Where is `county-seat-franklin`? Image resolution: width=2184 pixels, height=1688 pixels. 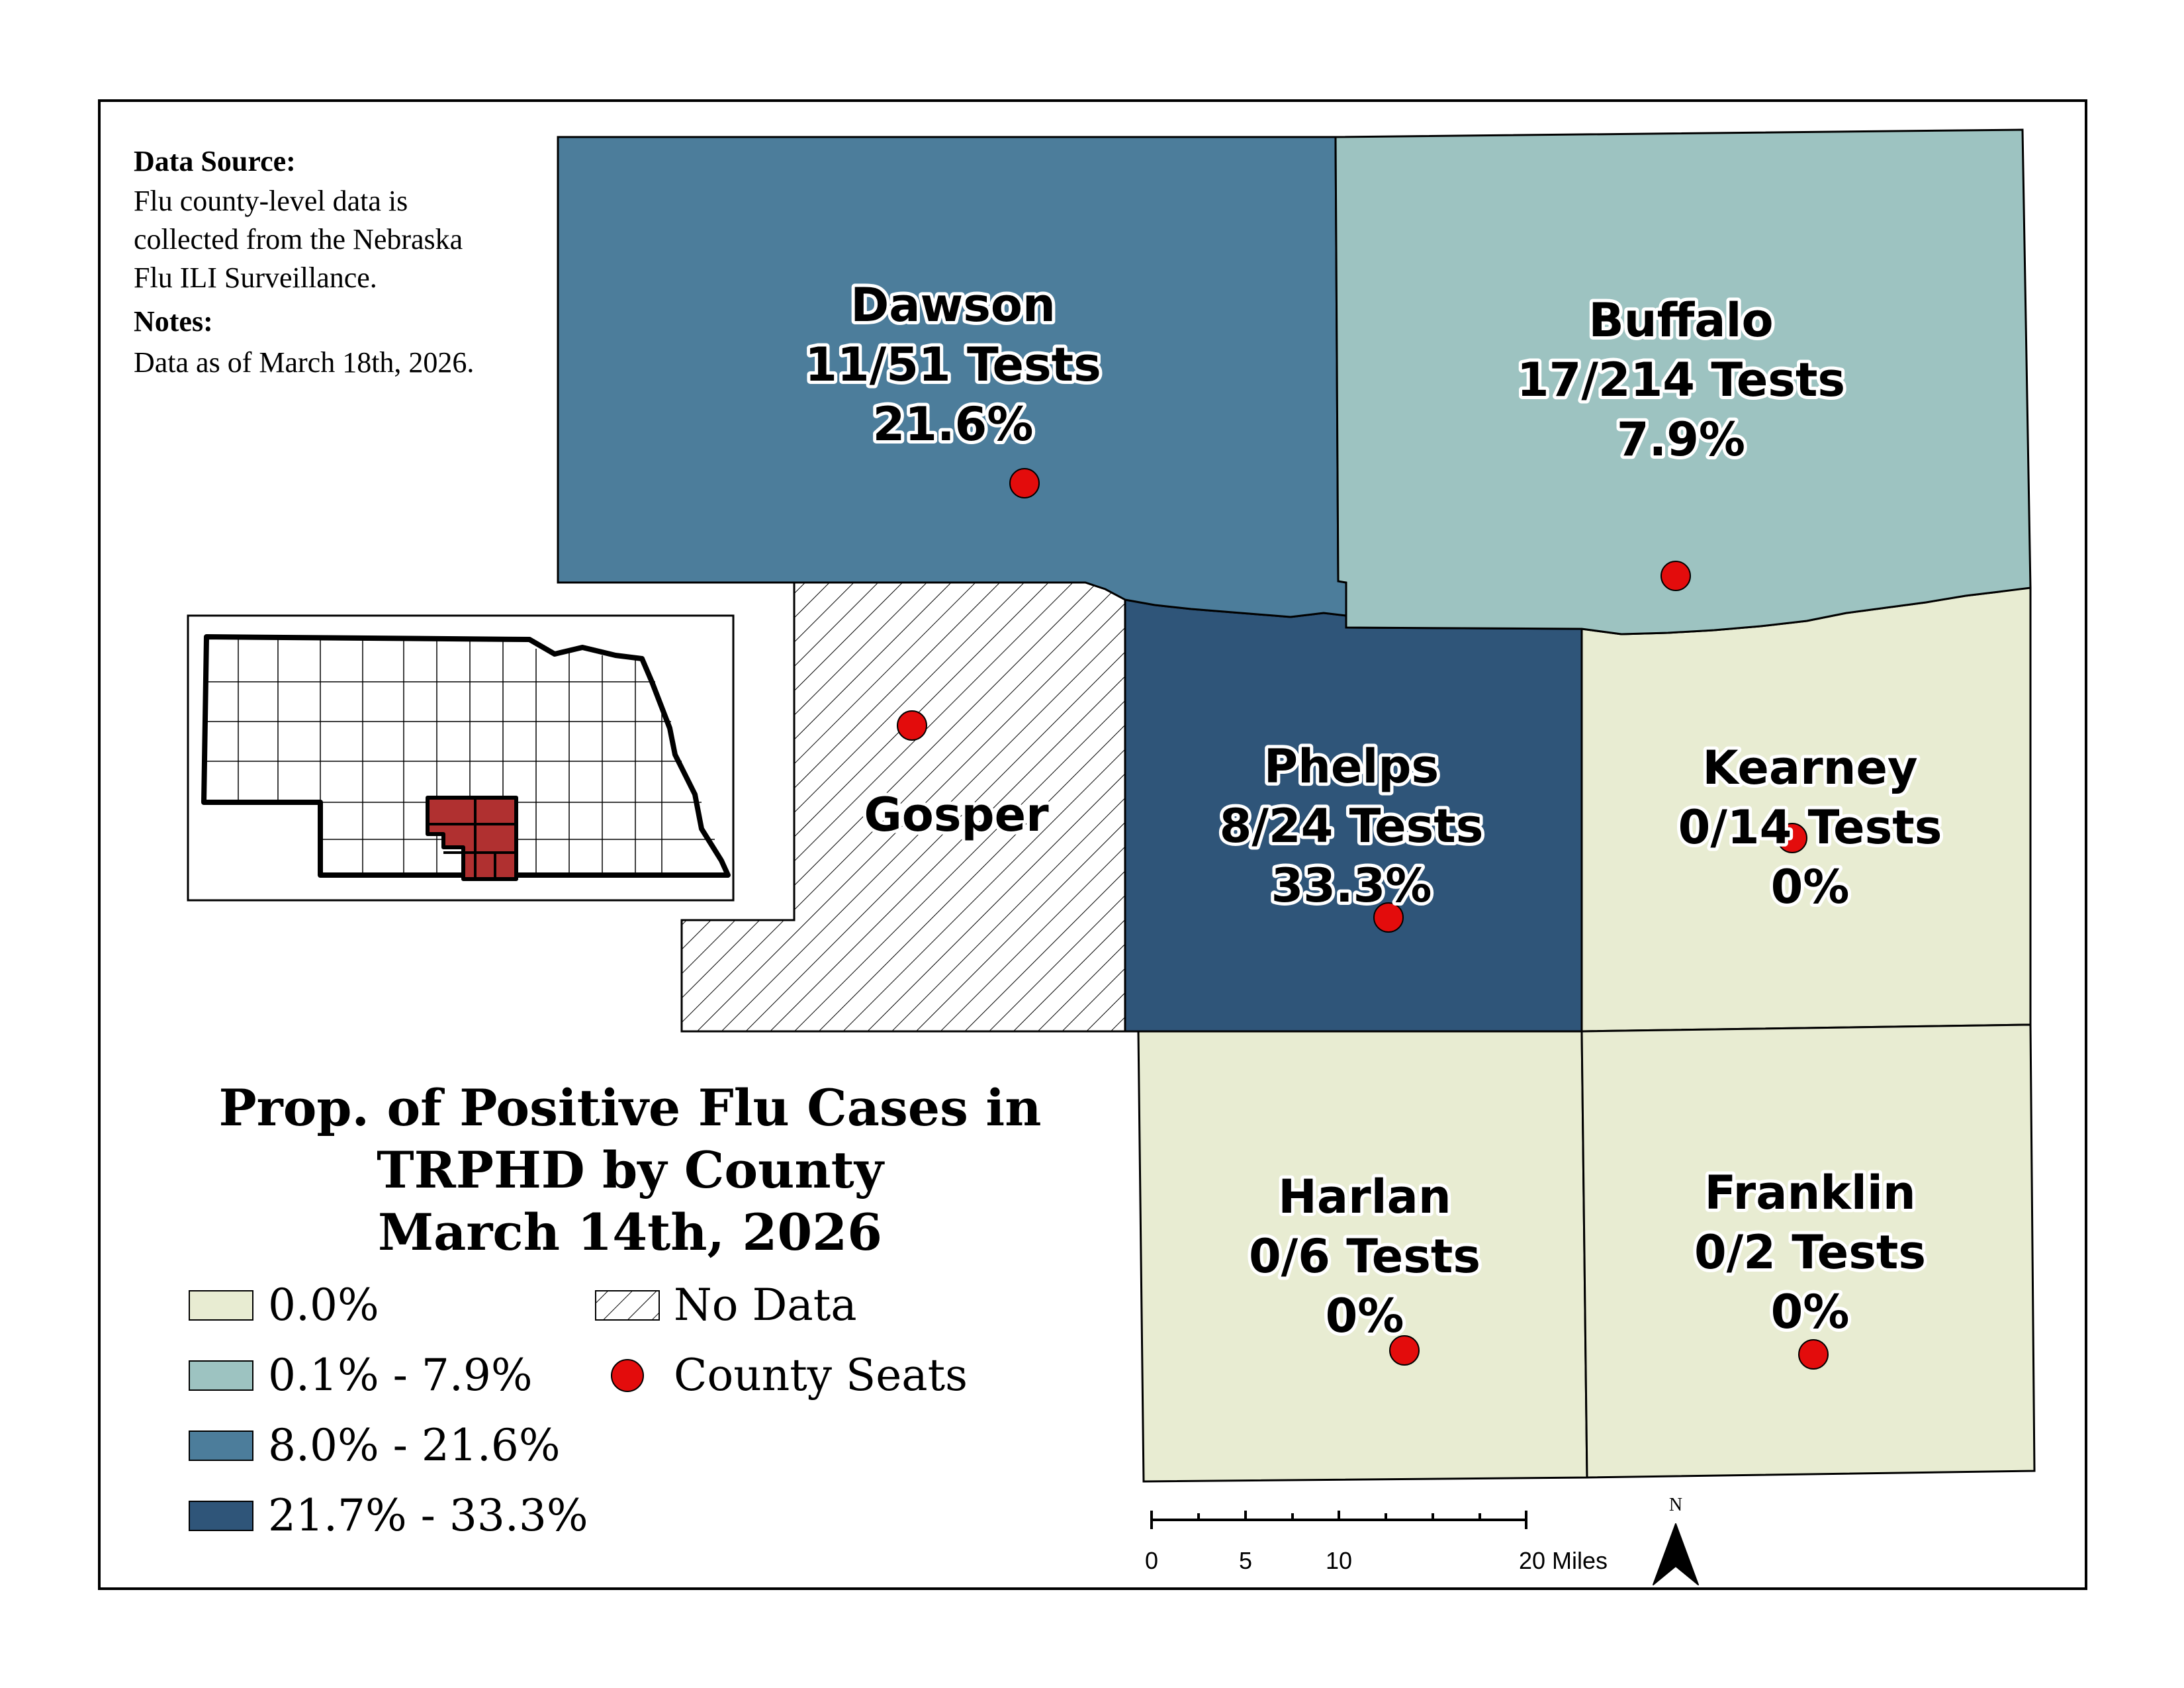
county-seat-franklin is located at coordinates (1814, 1354).